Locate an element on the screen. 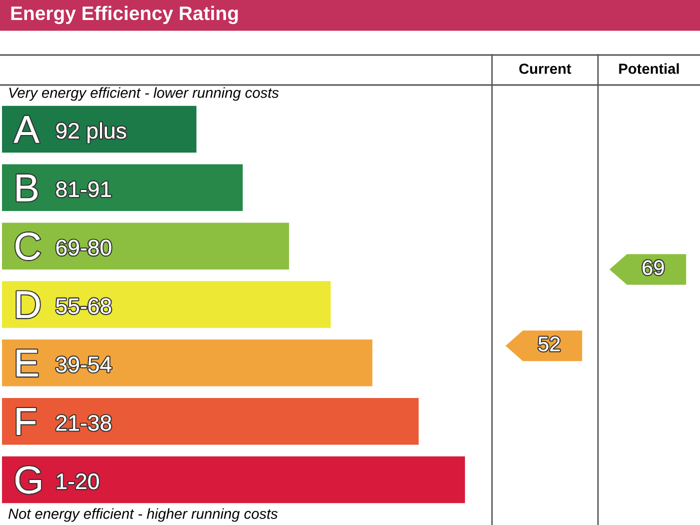 The image size is (700, 525). text: 52 is located at coordinates (549, 344).